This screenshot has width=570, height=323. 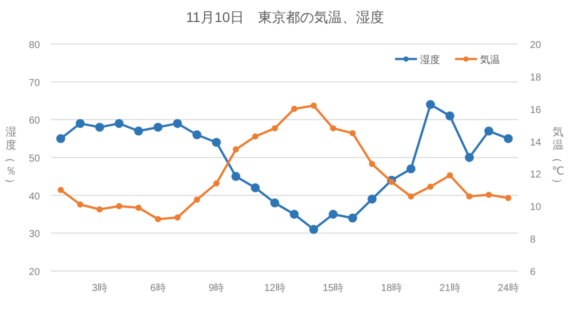 What do you see at coordinates (536, 78) in the screenshot?
I see `y2-tick-label: 18` at bounding box center [536, 78].